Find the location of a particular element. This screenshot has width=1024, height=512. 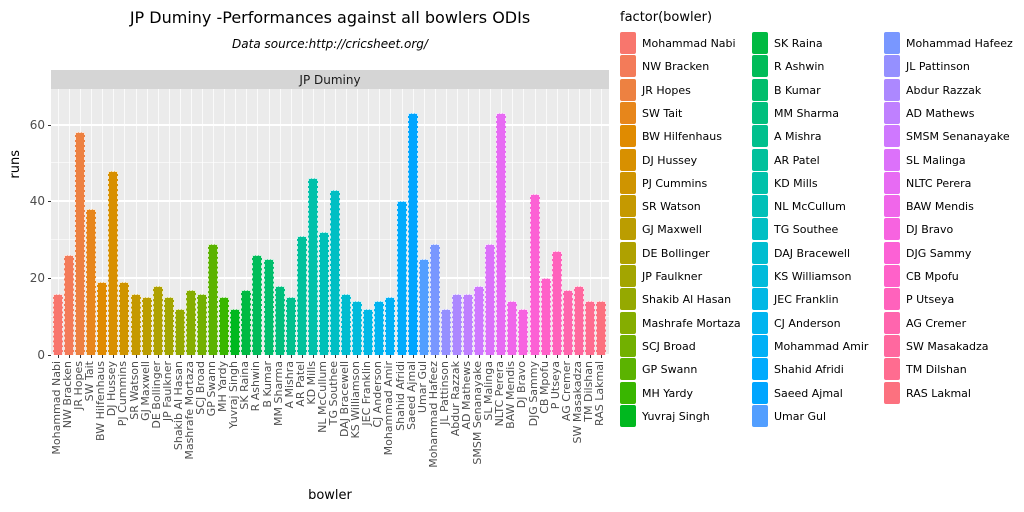

x-tick-label: Mohammad Amir is located at coordinates (389, 408).